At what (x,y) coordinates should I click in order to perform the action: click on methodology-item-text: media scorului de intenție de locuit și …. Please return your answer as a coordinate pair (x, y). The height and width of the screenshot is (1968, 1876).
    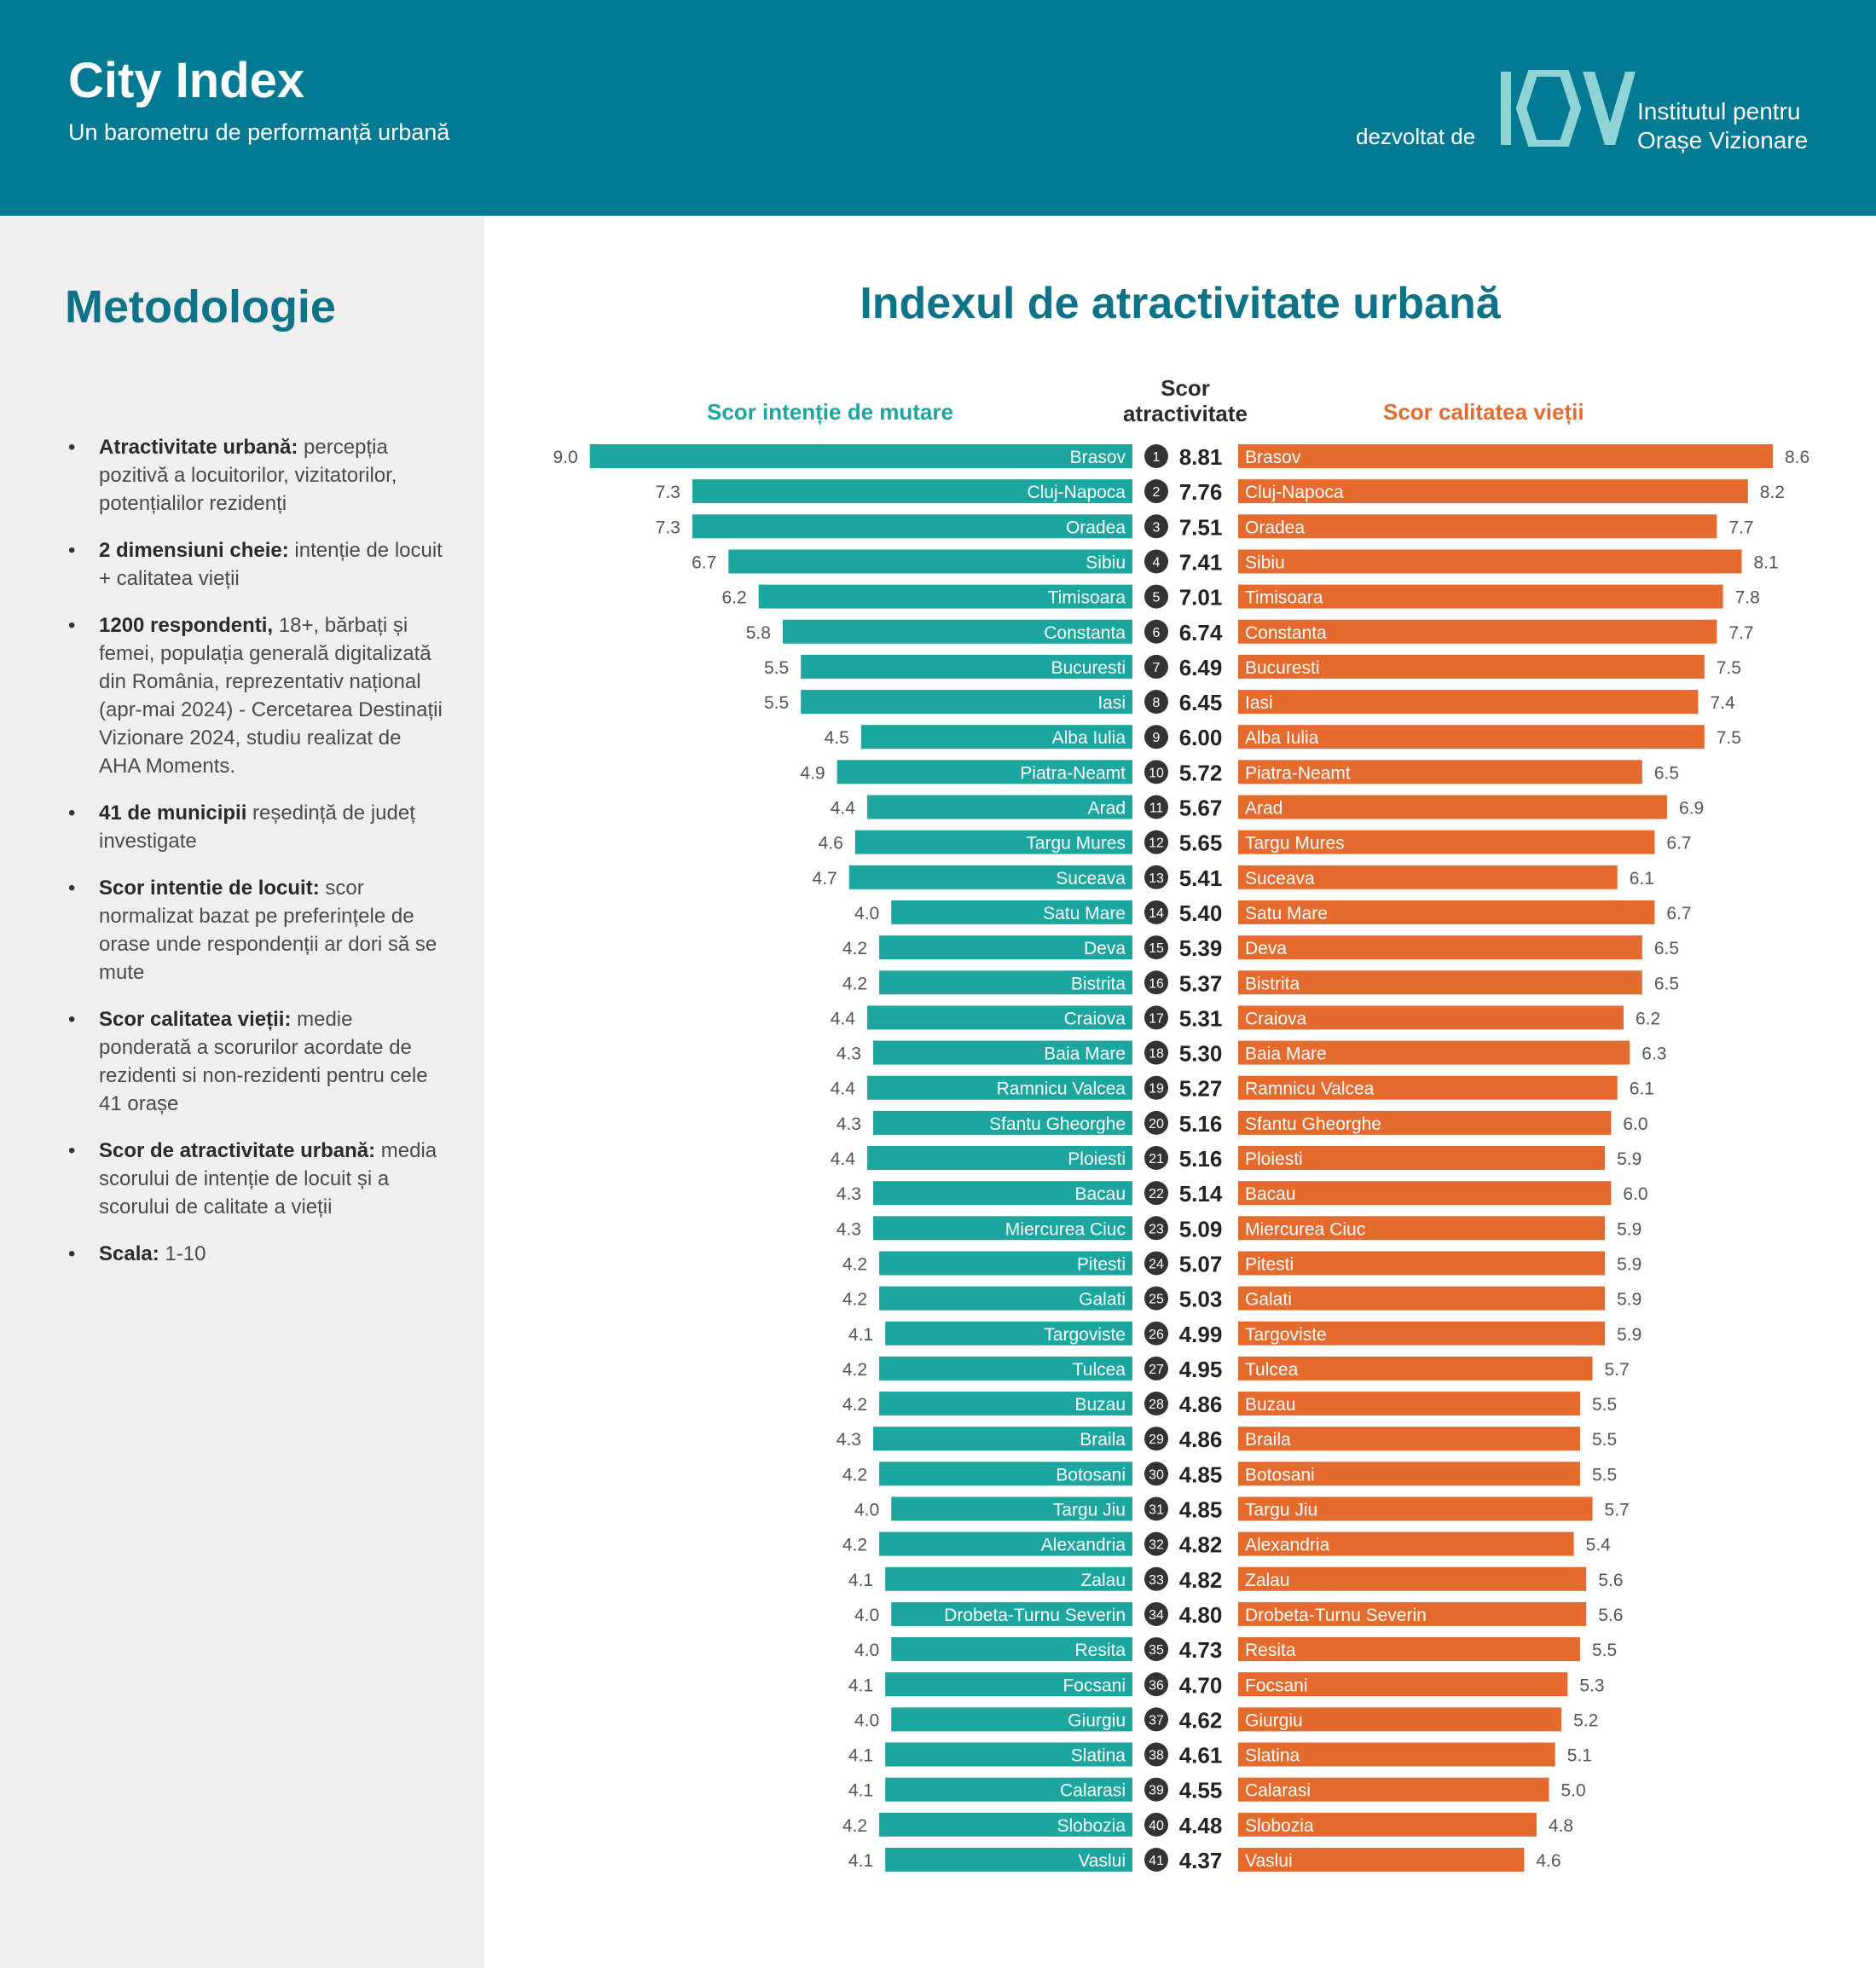
    Looking at the image, I should click on (268, 1178).